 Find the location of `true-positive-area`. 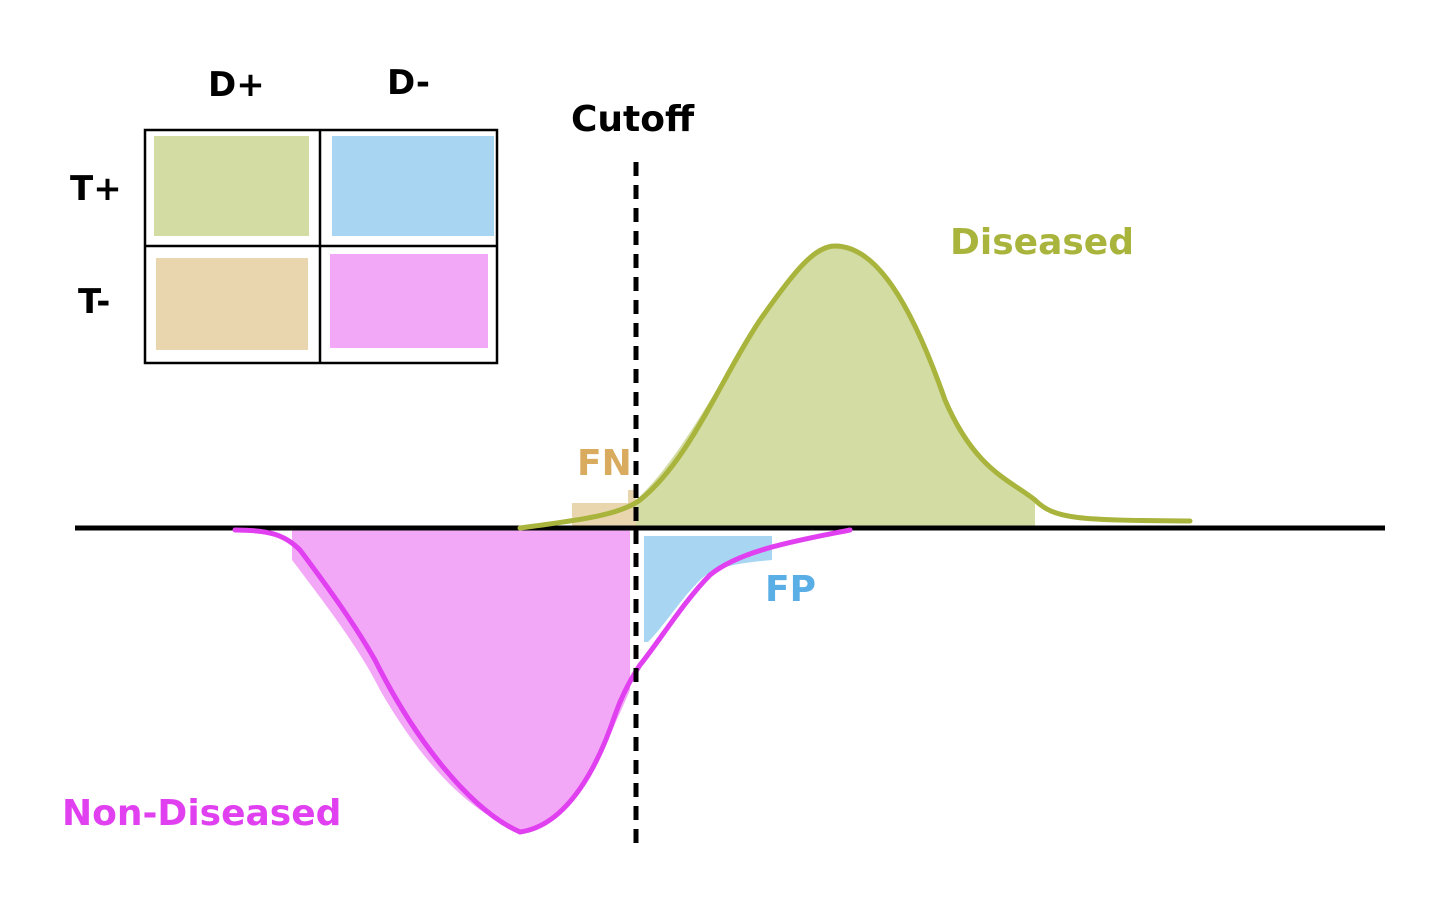

true-positive-area is located at coordinates (835, 388).